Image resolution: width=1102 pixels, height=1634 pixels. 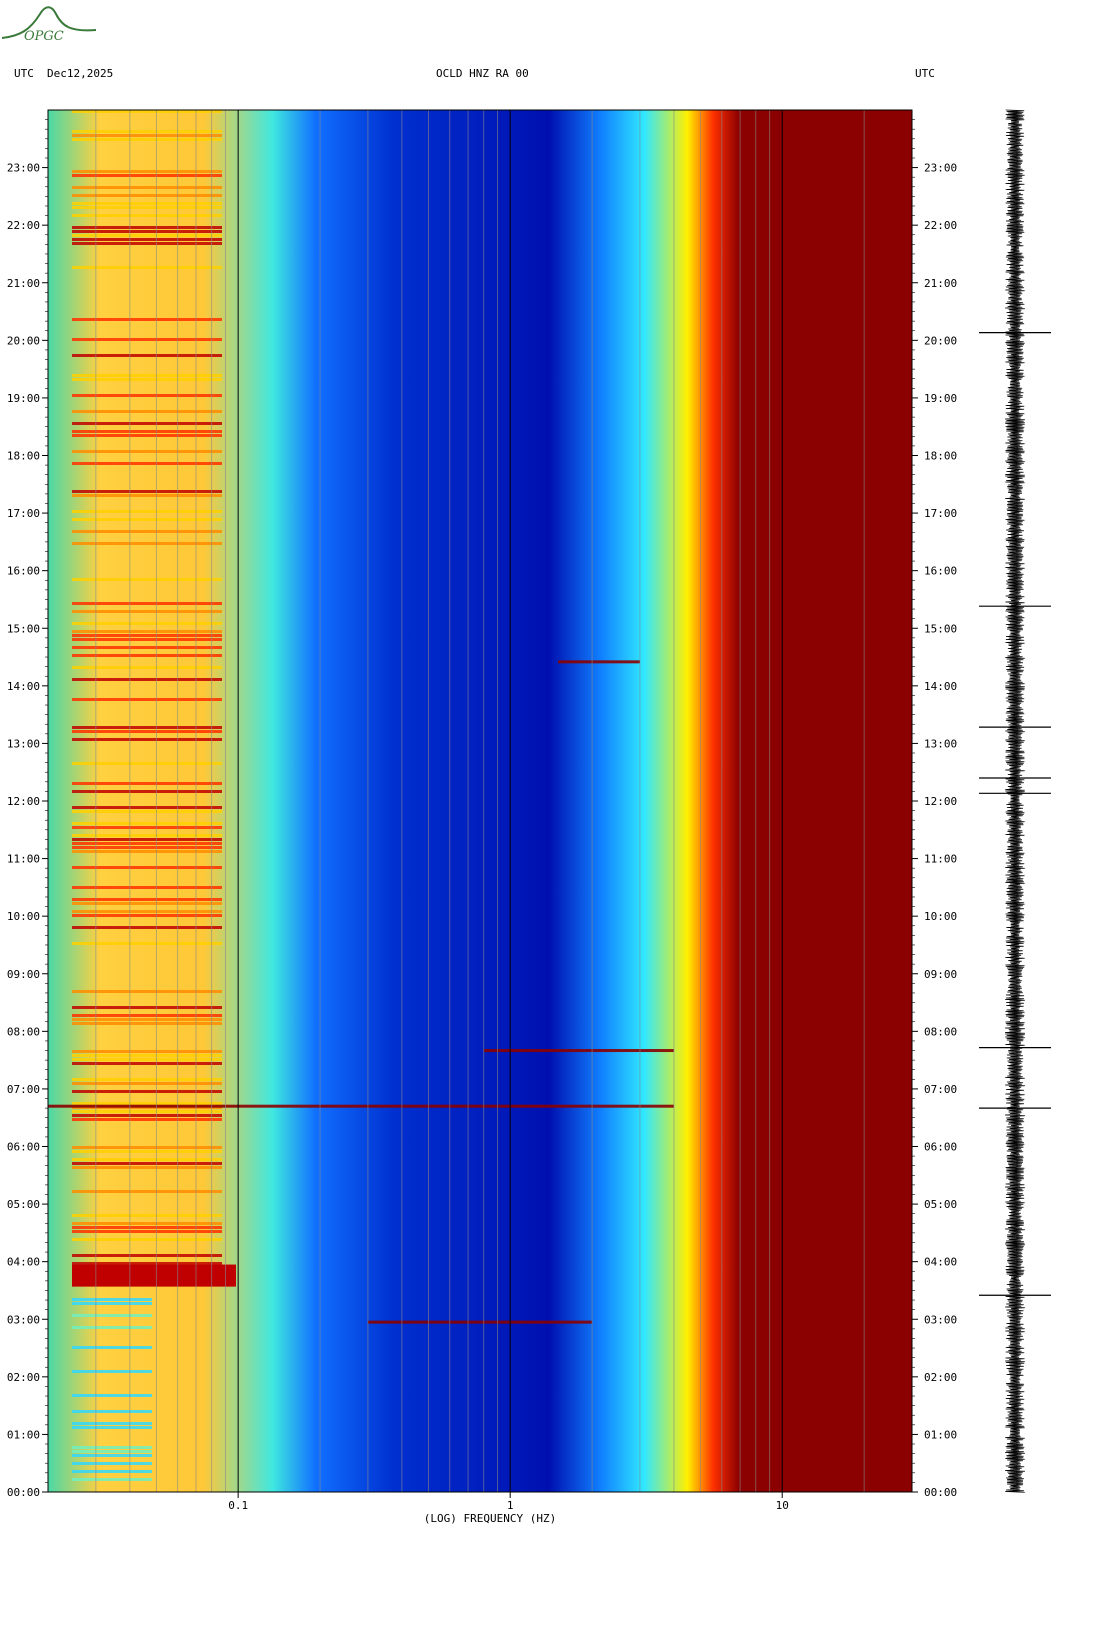 I want to click on y-tick-label-right: 13:00, so click(x=940, y=743).